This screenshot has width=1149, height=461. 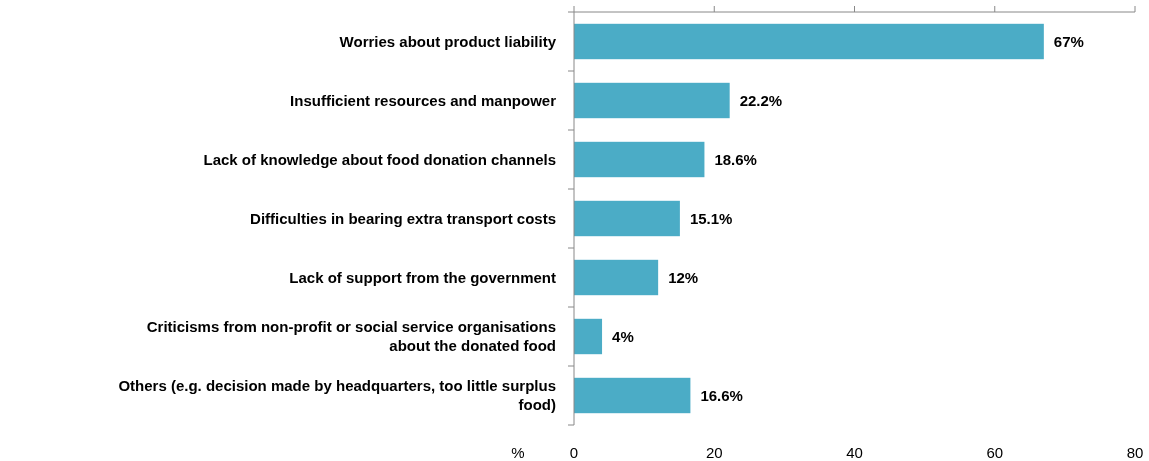 What do you see at coordinates (1135, 452) in the screenshot?
I see `x-tick-label: 80` at bounding box center [1135, 452].